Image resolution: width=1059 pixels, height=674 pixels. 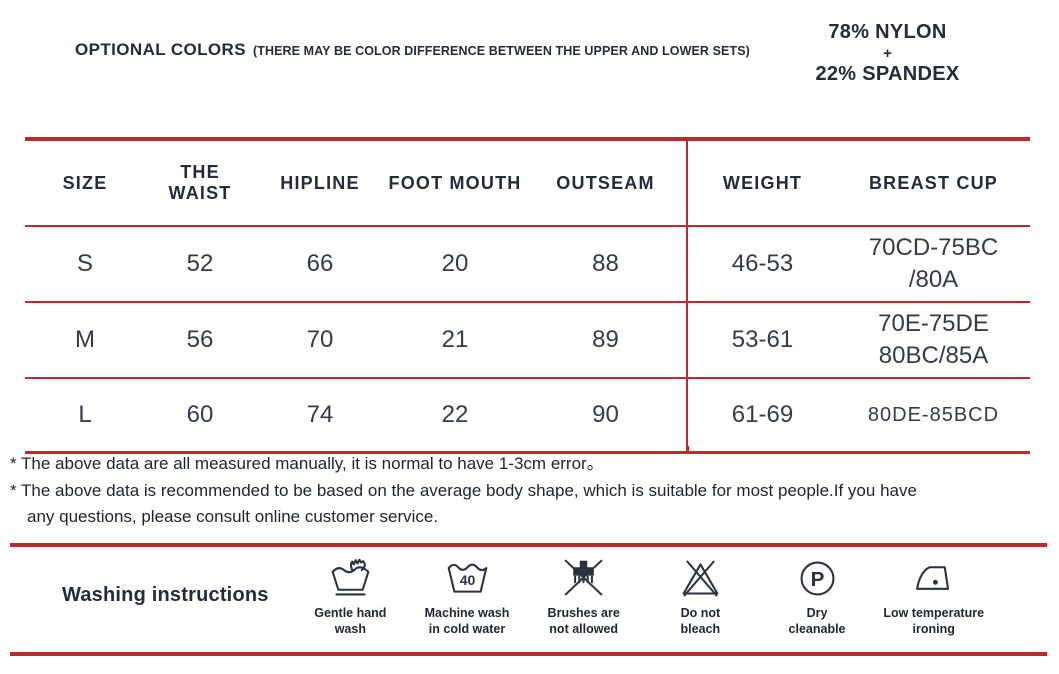 I want to click on washing-item-hand-wash: Gentle hand wash, so click(x=350, y=597).